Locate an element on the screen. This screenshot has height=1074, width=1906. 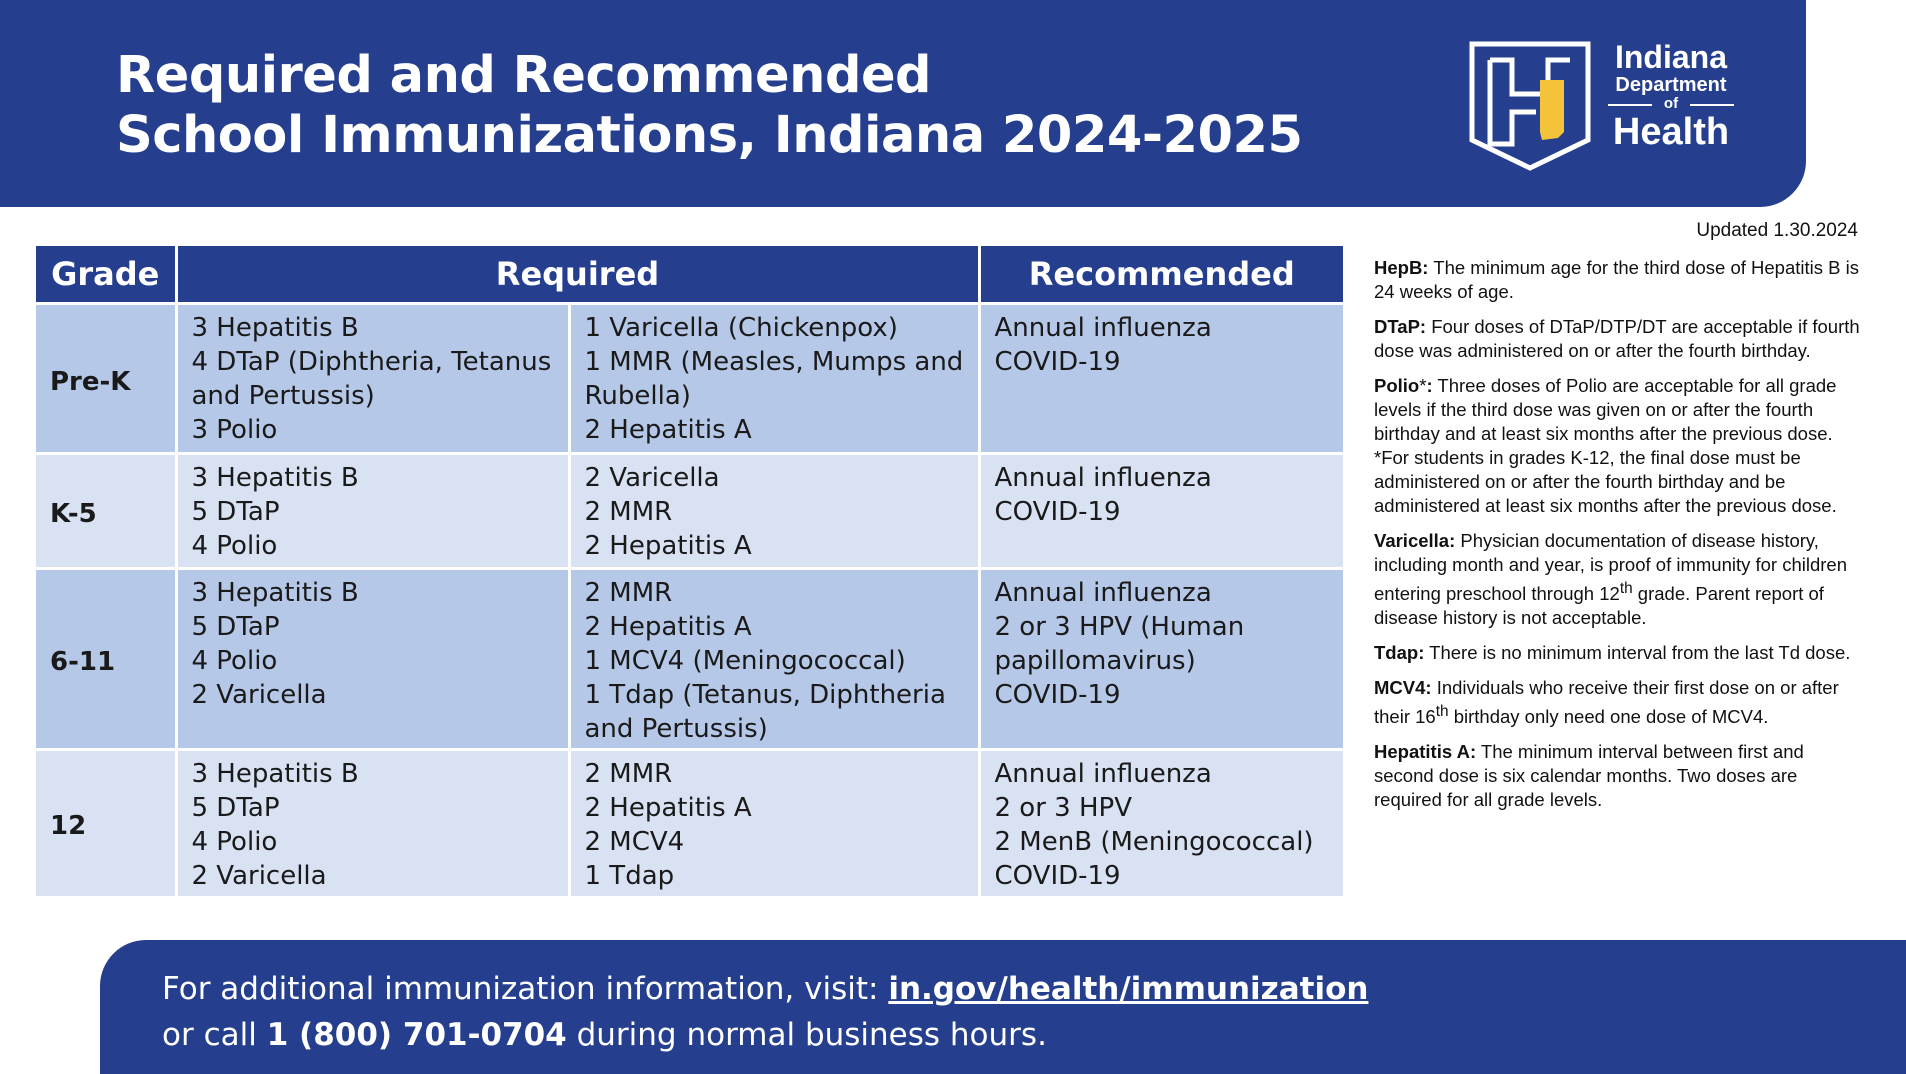
vaccine-item: 2 or 3 HPV is located at coordinates (1063, 808).